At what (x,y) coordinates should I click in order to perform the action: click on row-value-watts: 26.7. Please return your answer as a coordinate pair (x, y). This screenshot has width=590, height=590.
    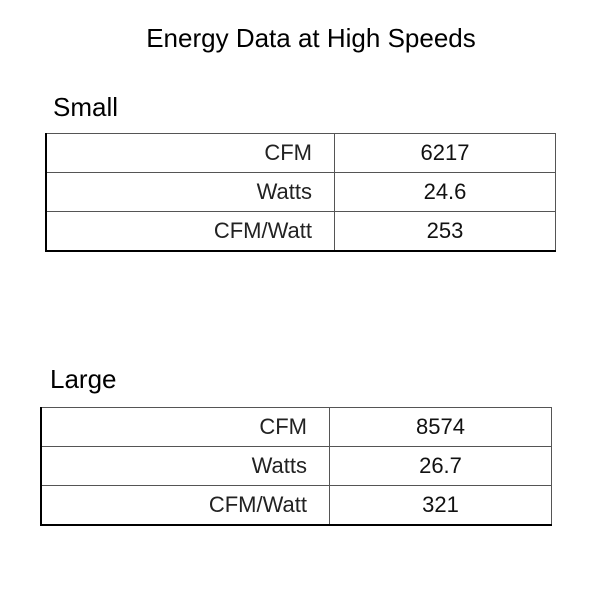
    Looking at the image, I should click on (440, 466).